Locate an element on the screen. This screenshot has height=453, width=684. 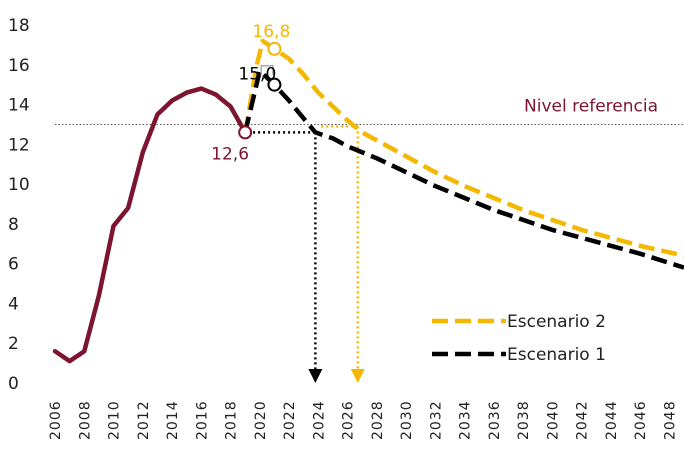
x-tick-label: 2008 is located at coordinates (85, 420).